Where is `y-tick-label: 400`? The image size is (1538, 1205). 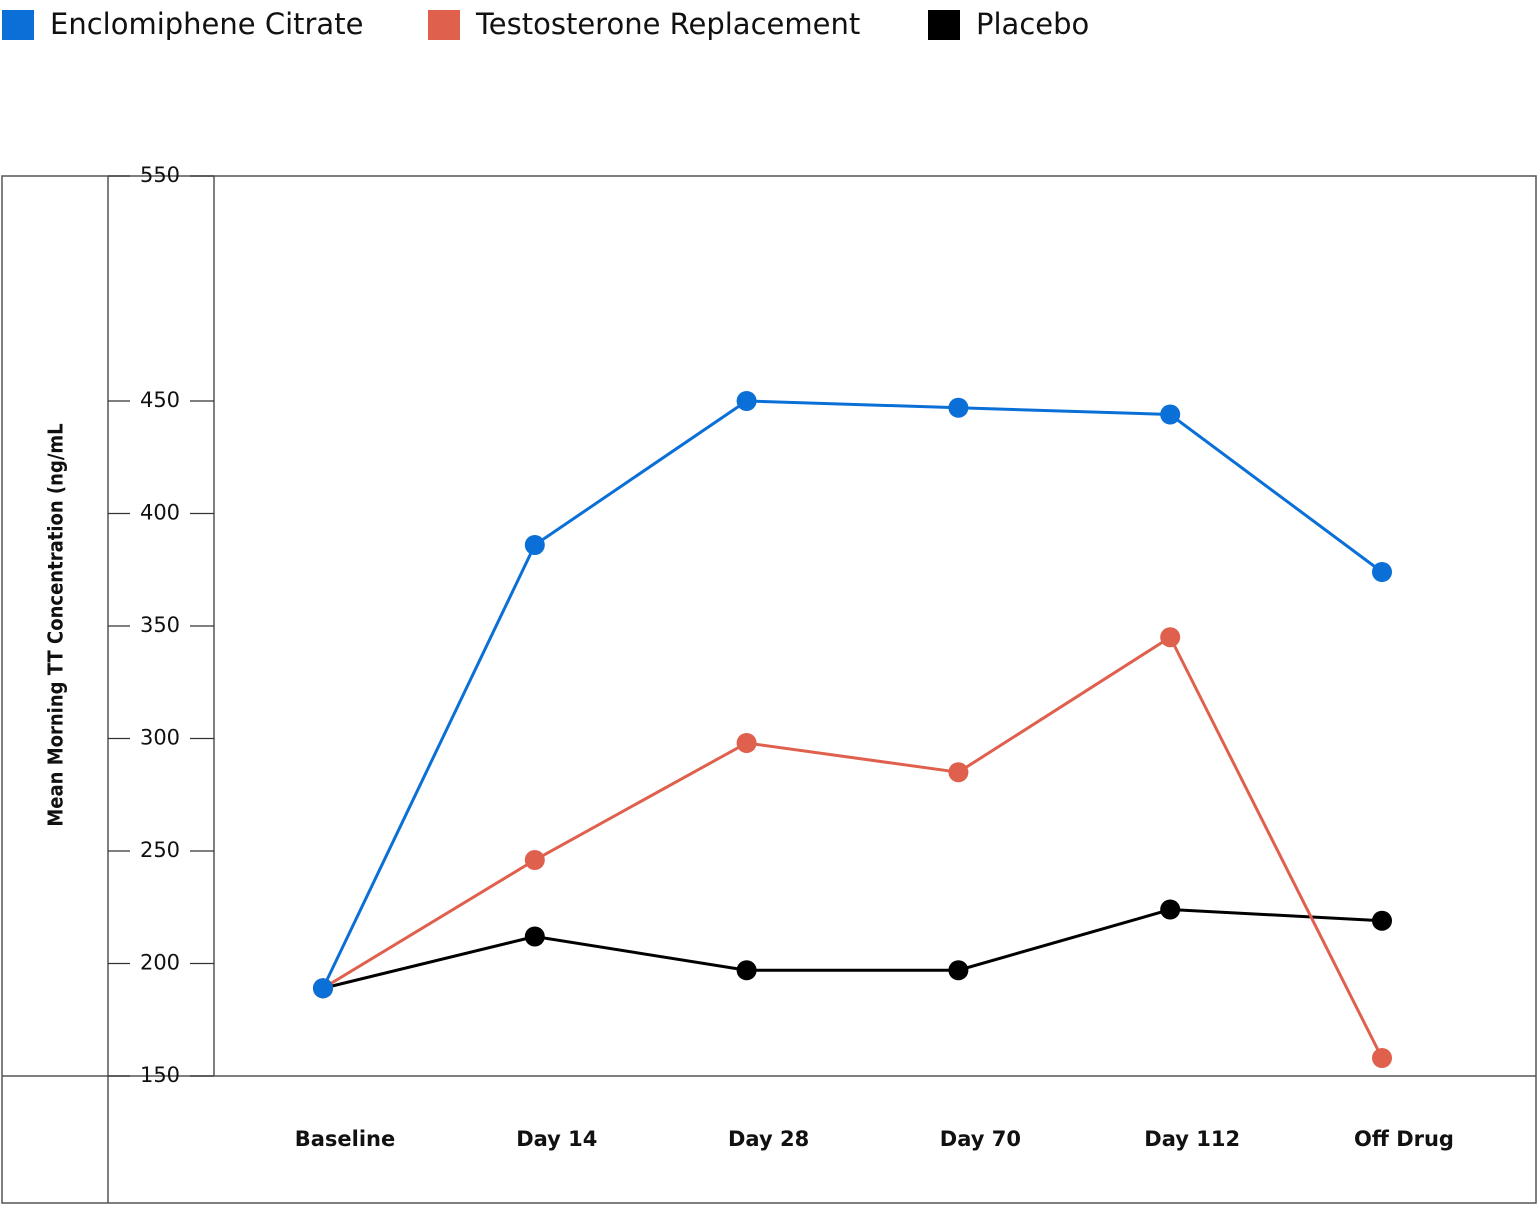
y-tick-label: 400 is located at coordinates (160, 513).